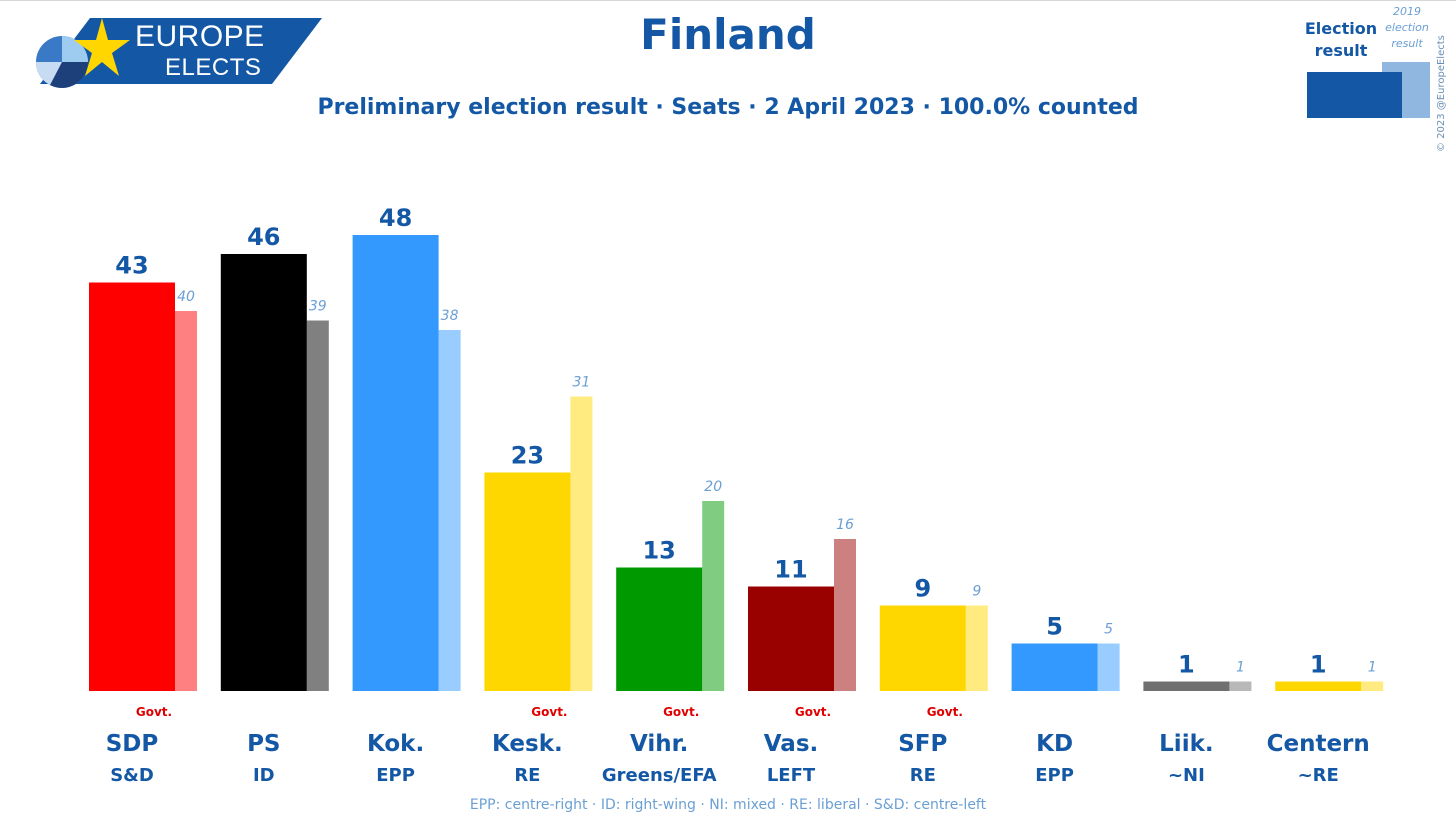 This screenshot has width=1456, height=819. I want to click on value-label-2019-sdp: 40, so click(186, 297).